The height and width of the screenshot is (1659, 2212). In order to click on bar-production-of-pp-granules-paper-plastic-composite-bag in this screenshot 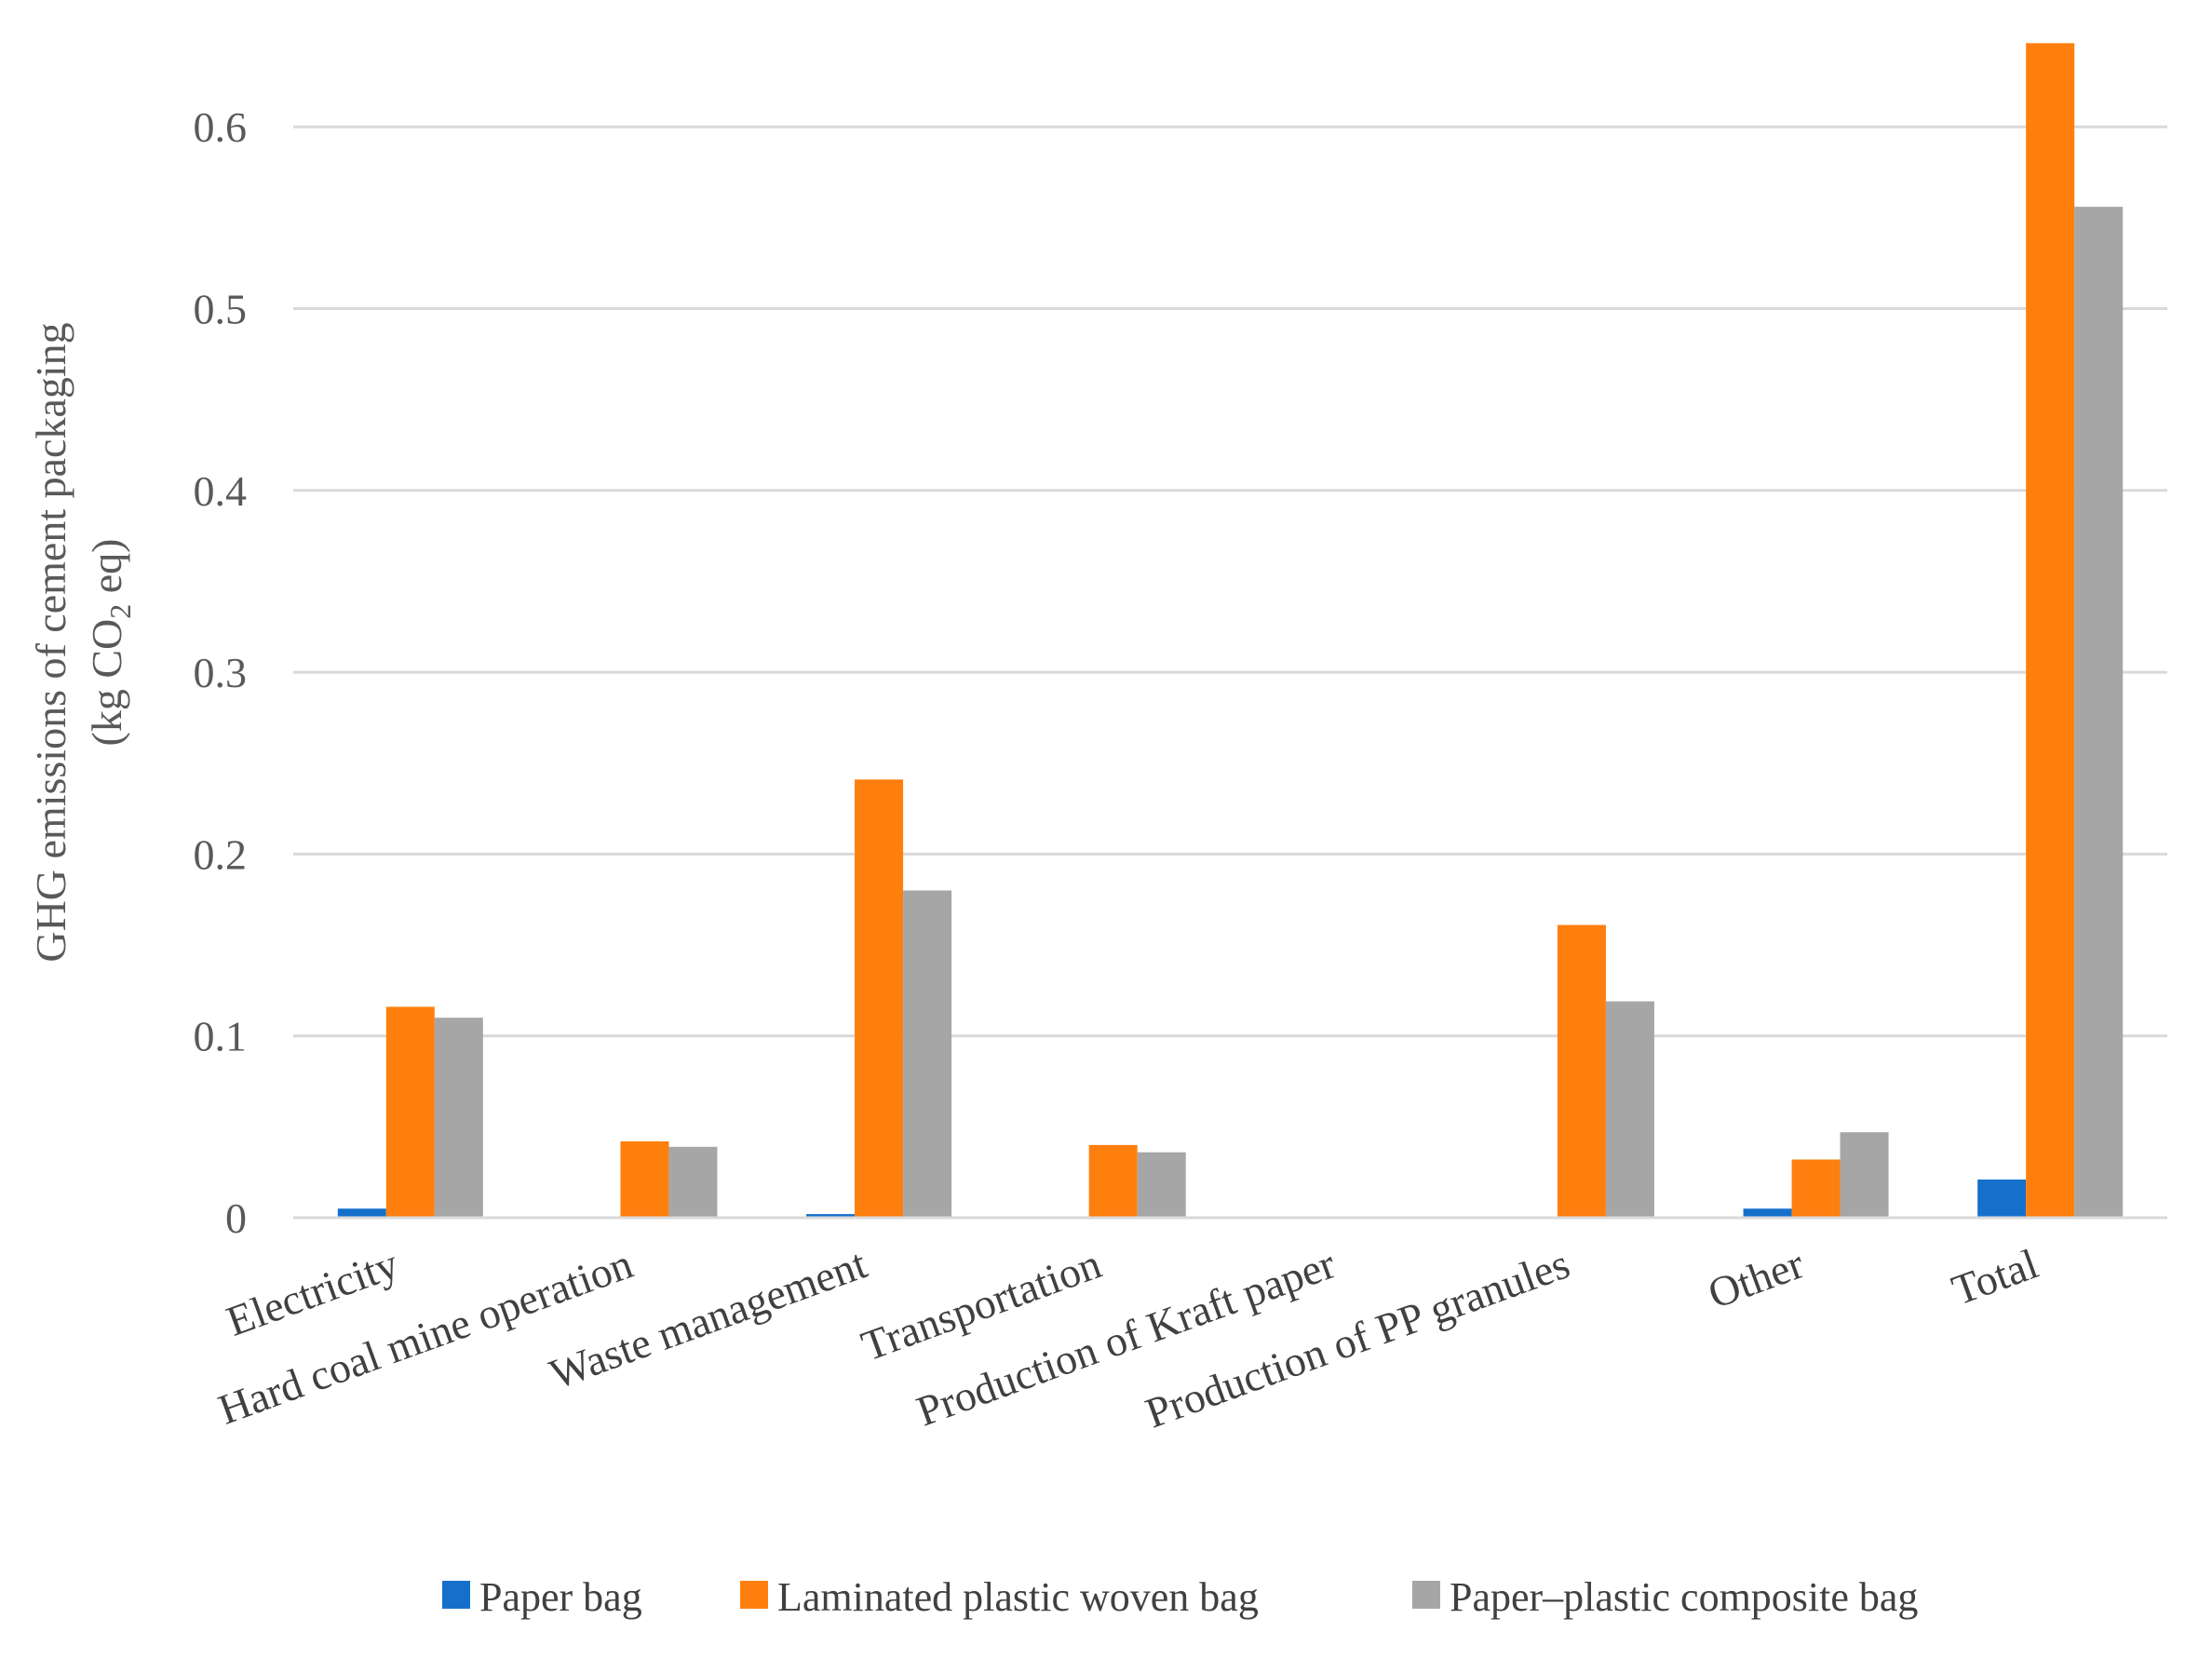, I will do `click(1629, 1109)`.